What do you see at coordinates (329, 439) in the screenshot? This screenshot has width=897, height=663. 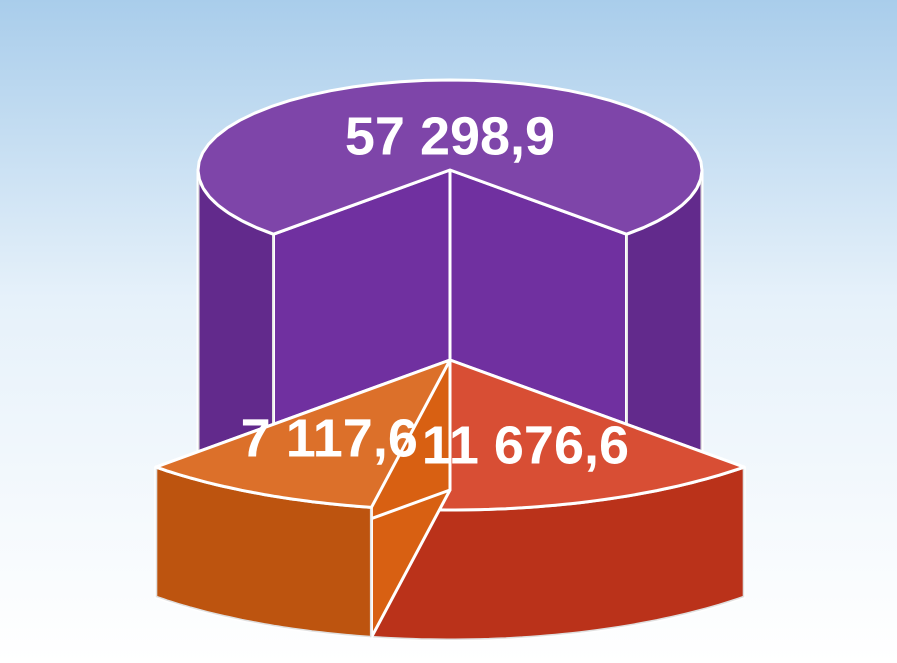 I see `data-label: 7 117,6` at bounding box center [329, 439].